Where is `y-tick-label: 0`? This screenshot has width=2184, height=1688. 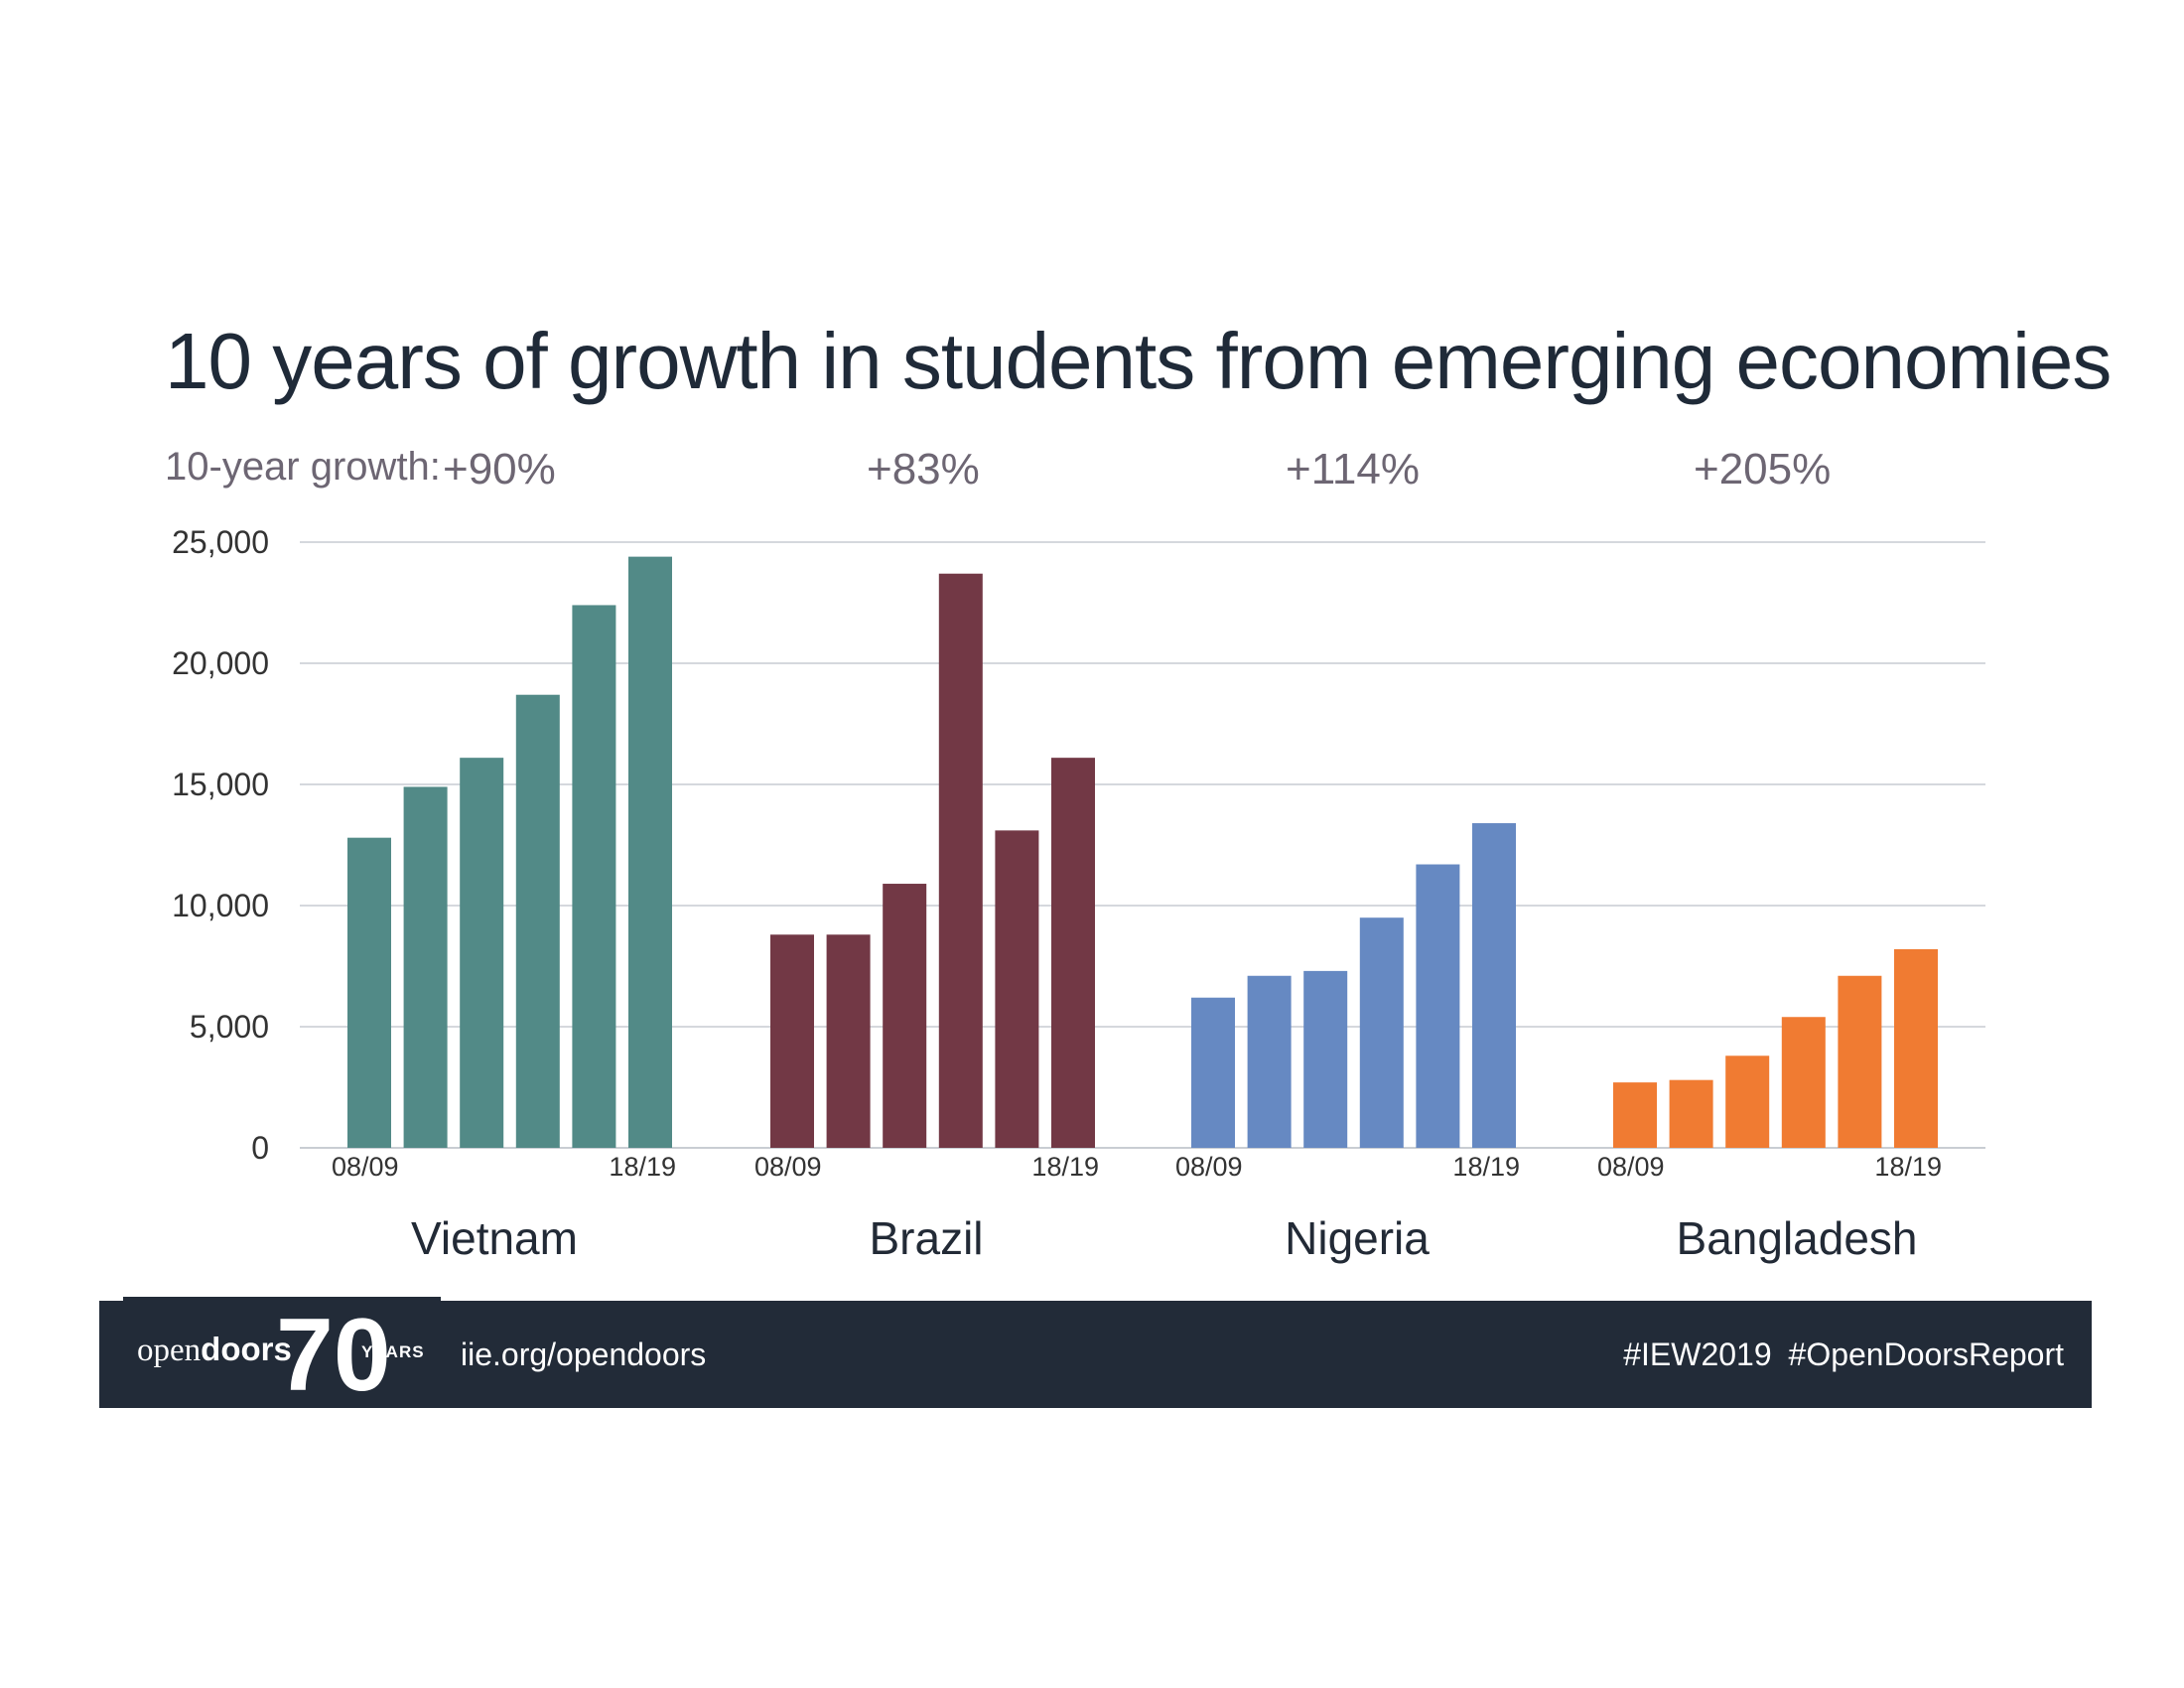
y-tick-label: 0 is located at coordinates (260, 1148).